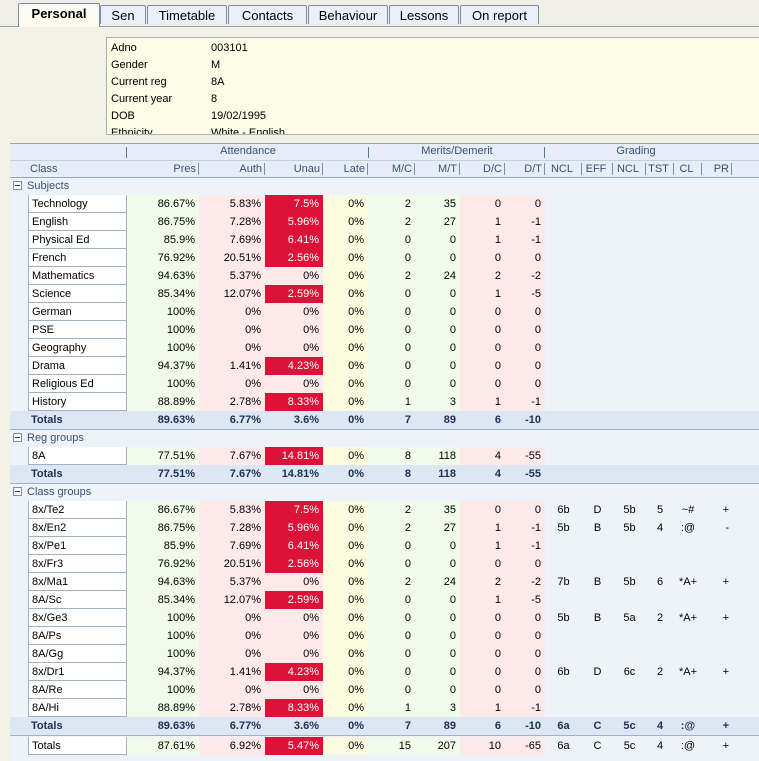 Image resolution: width=759 pixels, height=761 pixels. What do you see at coordinates (123, 116) in the screenshot?
I see `info-label: DOB` at bounding box center [123, 116].